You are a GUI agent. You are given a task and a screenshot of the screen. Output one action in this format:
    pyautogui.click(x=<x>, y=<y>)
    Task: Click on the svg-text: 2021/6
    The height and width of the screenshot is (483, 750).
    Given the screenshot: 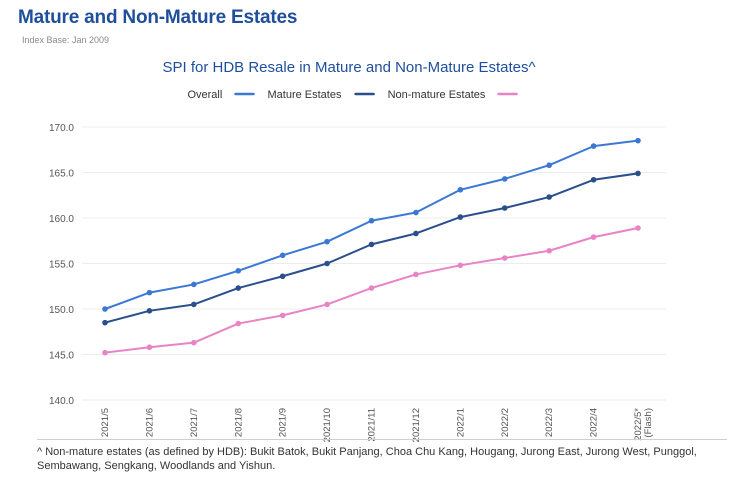 What is the action you would take?
    pyautogui.click(x=149, y=422)
    